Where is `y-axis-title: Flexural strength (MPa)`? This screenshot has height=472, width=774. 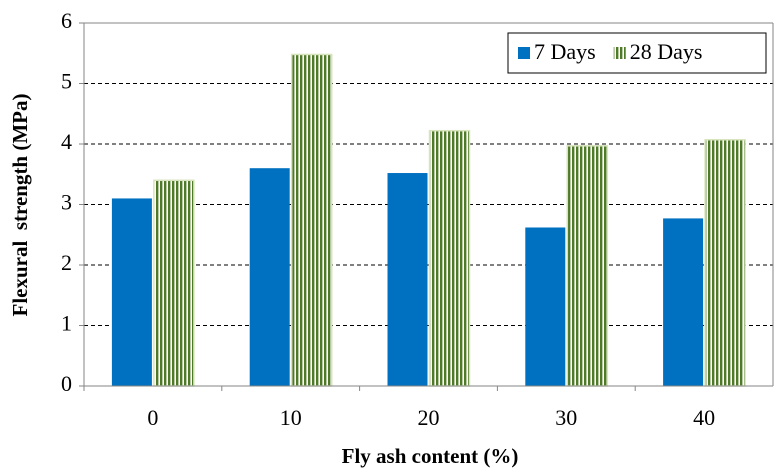 y-axis-title: Flexural strength (MPa) is located at coordinates (20, 205).